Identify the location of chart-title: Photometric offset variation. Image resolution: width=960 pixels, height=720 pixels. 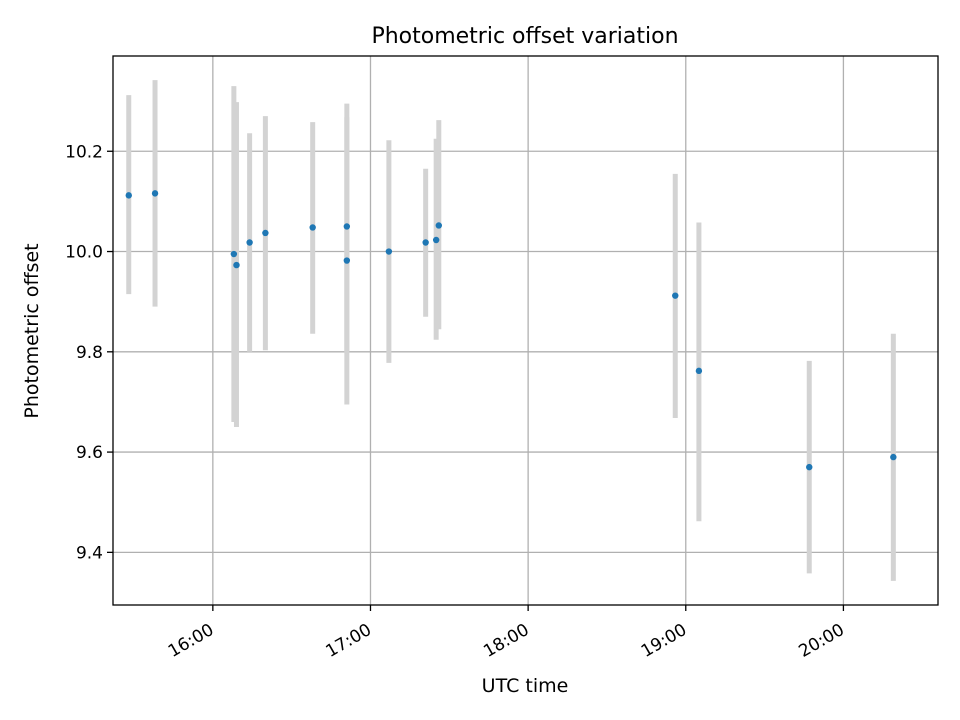
(524, 36).